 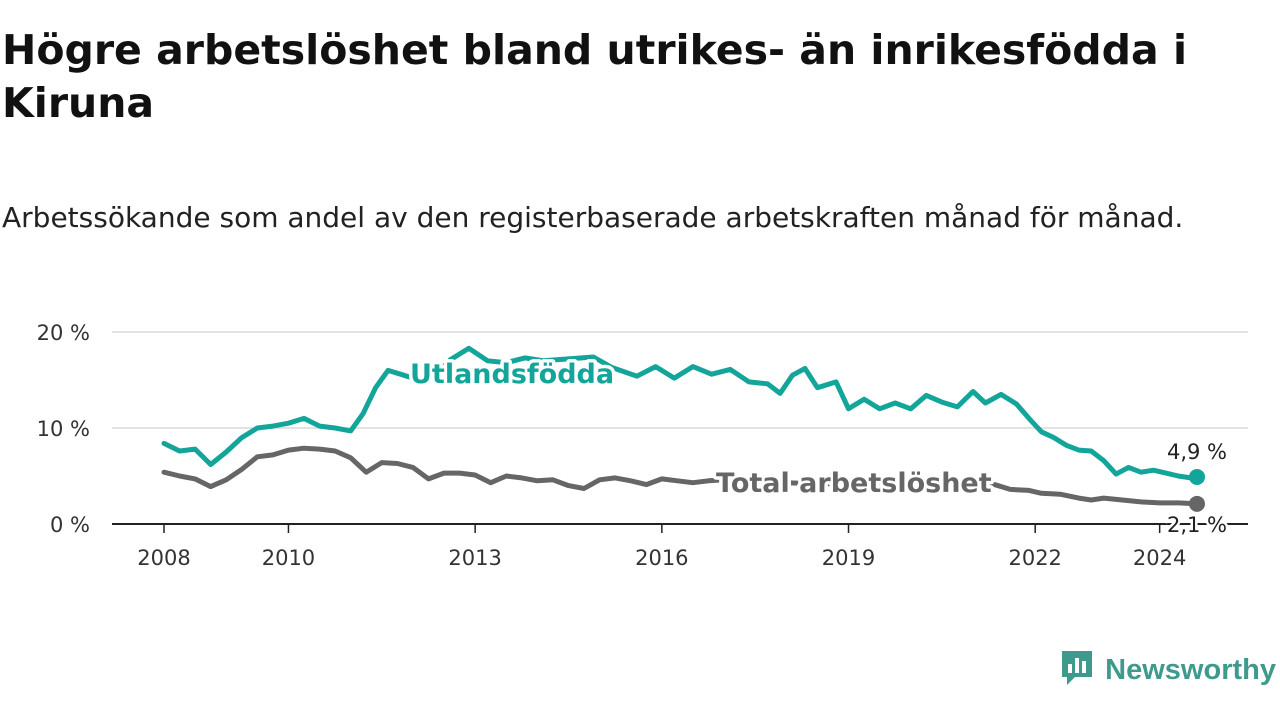 I want to click on x-tick-label: 2024, so click(x=1159, y=558).